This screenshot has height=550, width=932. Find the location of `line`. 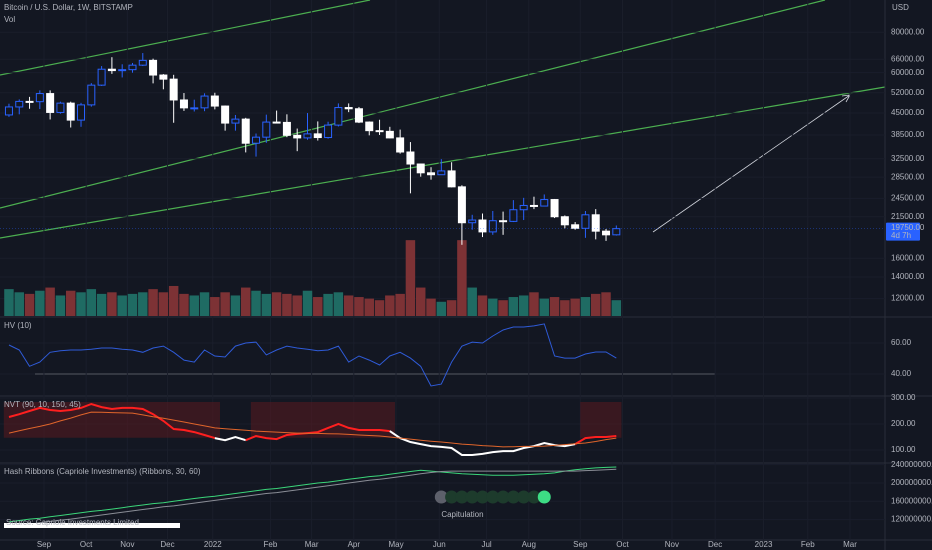

line is located at coordinates (312, 429).